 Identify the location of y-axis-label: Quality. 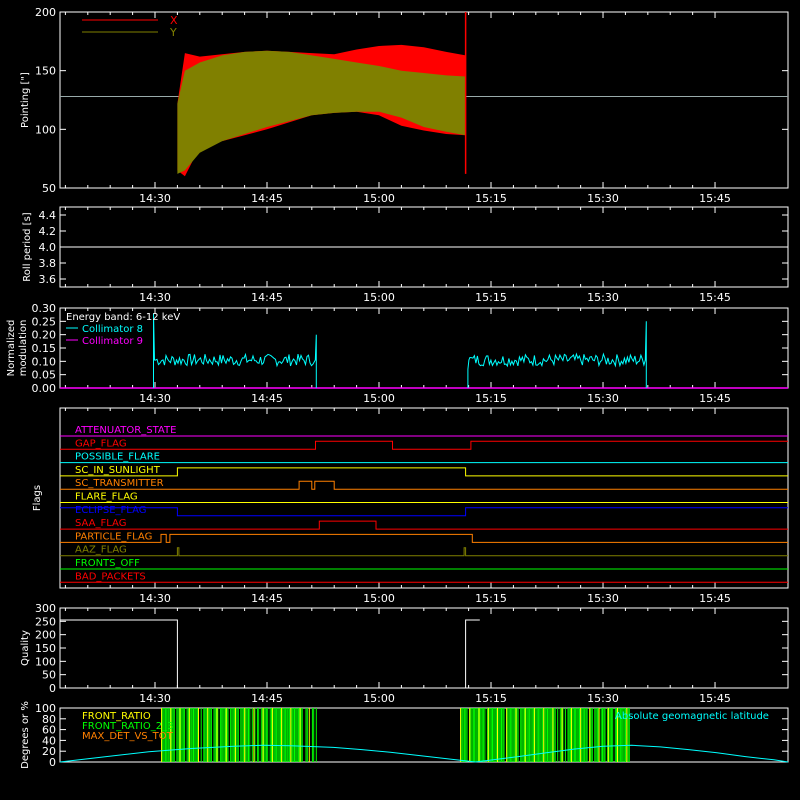
(25, 648).